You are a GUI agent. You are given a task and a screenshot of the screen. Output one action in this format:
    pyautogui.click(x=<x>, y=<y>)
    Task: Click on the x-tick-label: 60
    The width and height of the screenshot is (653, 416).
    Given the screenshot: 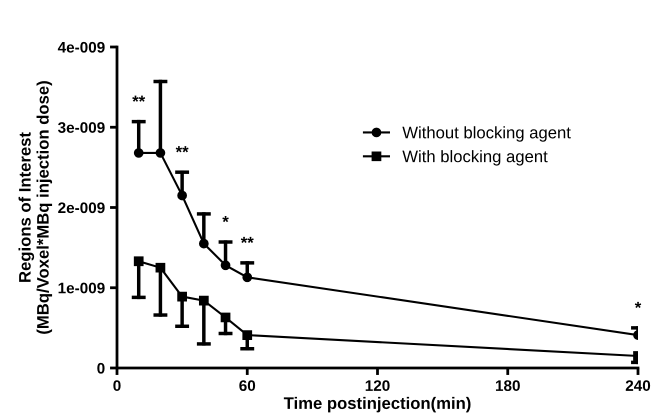 What is the action you would take?
    pyautogui.click(x=247, y=386)
    